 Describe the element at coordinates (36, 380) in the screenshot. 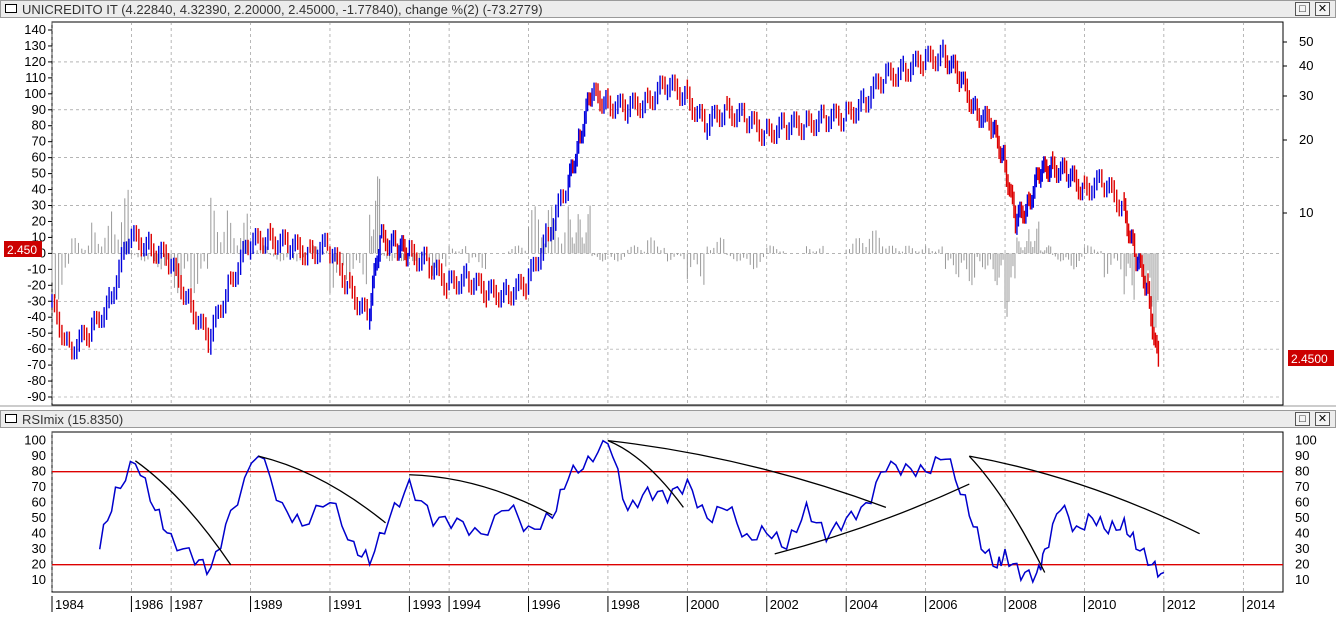

I see `price-left-tick-label: -80` at that location.